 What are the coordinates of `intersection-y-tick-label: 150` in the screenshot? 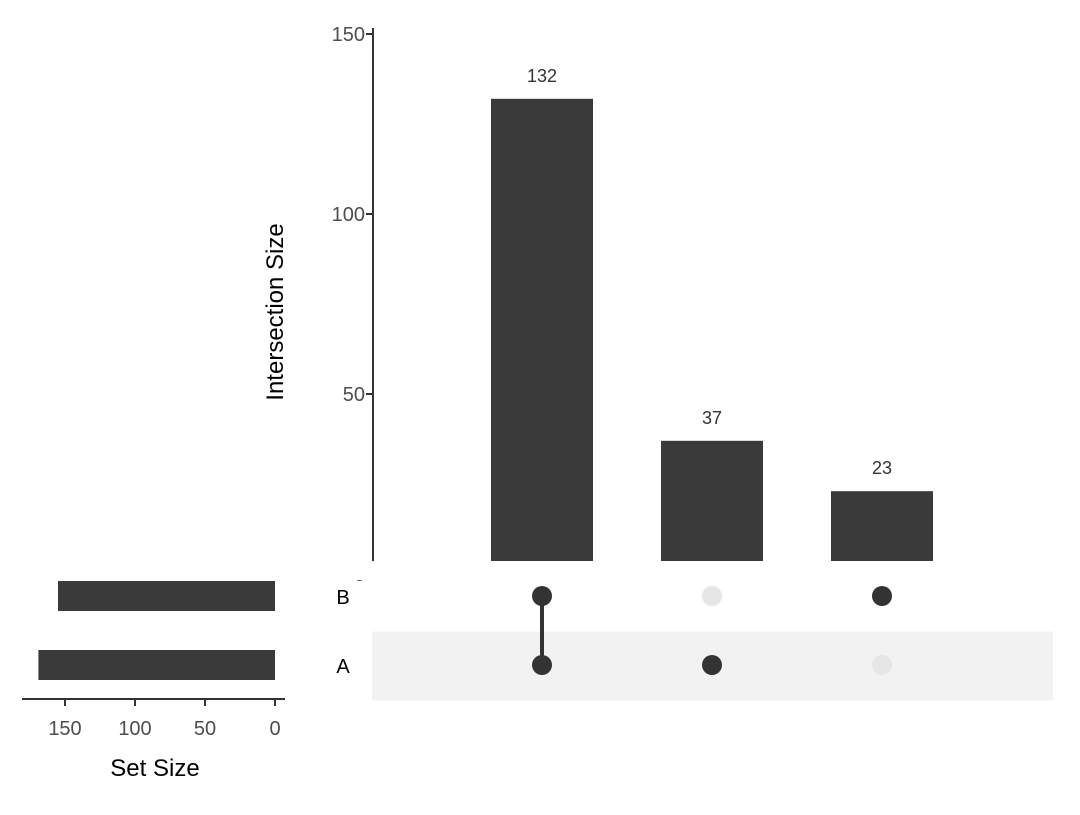 It's located at (348, 35).